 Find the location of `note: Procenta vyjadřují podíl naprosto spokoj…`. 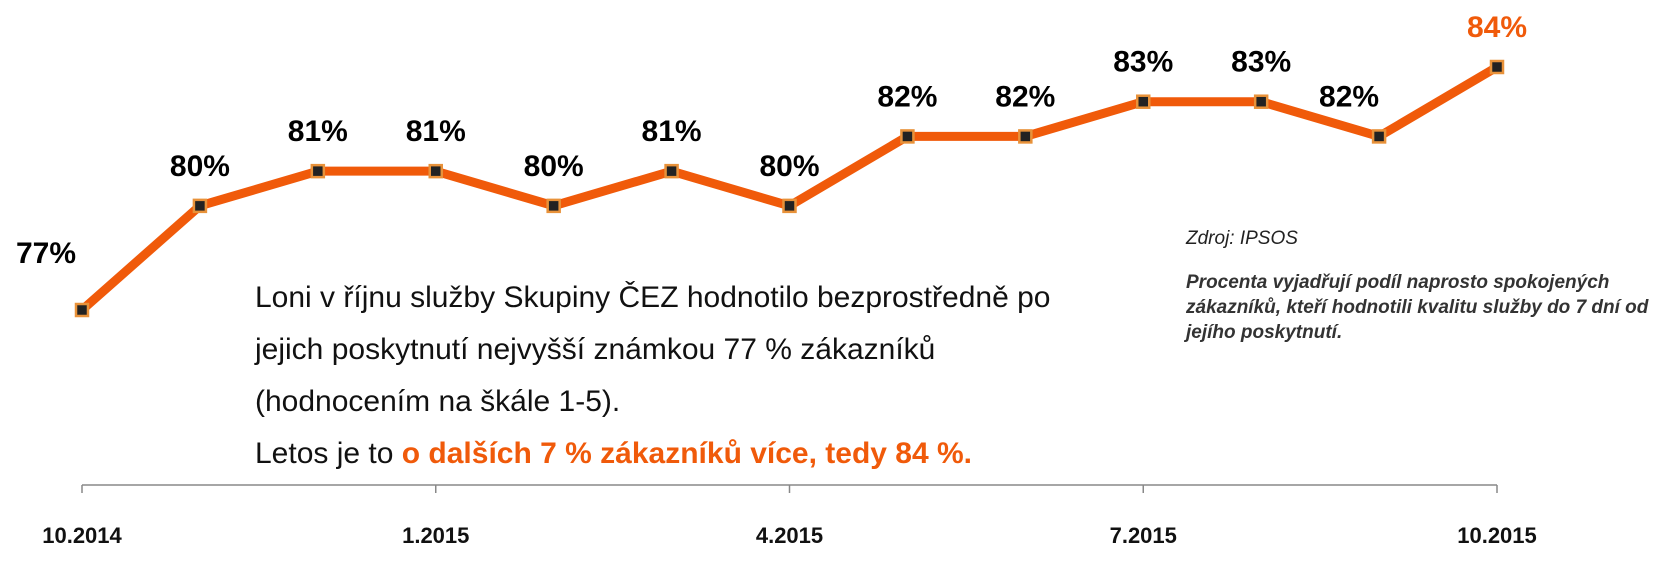

note: Procenta vyjadřují podíl naprosto spokoj… is located at coordinates (1417, 307).